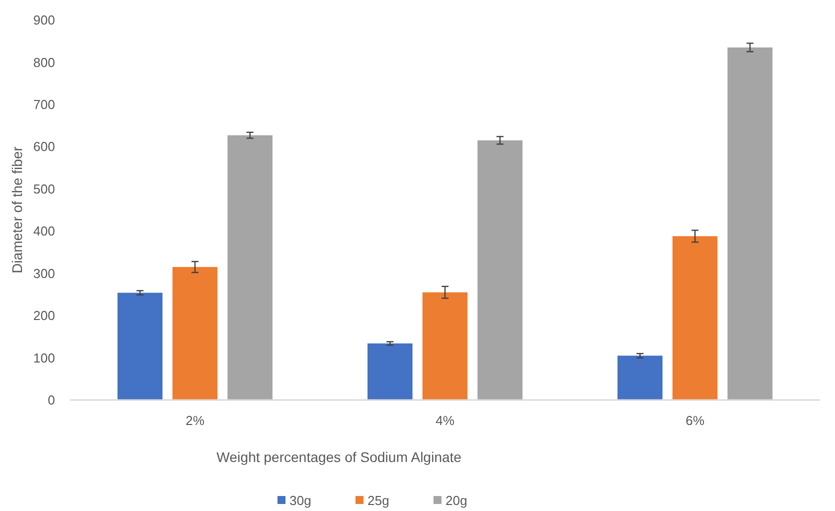  I want to click on y-tick-label: 300, so click(44, 273).